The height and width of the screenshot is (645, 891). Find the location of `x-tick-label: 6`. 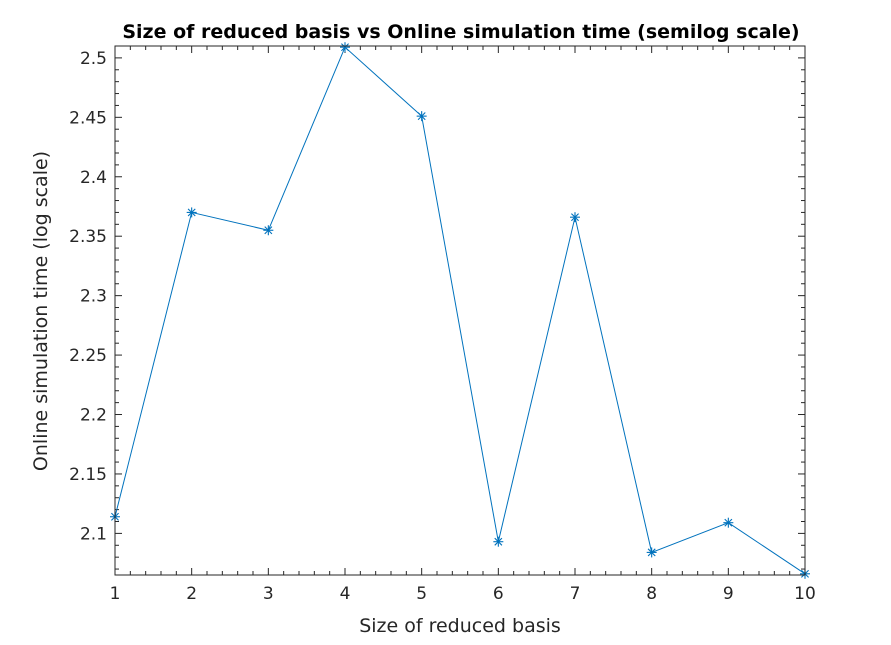

x-tick-label: 6 is located at coordinates (498, 594).